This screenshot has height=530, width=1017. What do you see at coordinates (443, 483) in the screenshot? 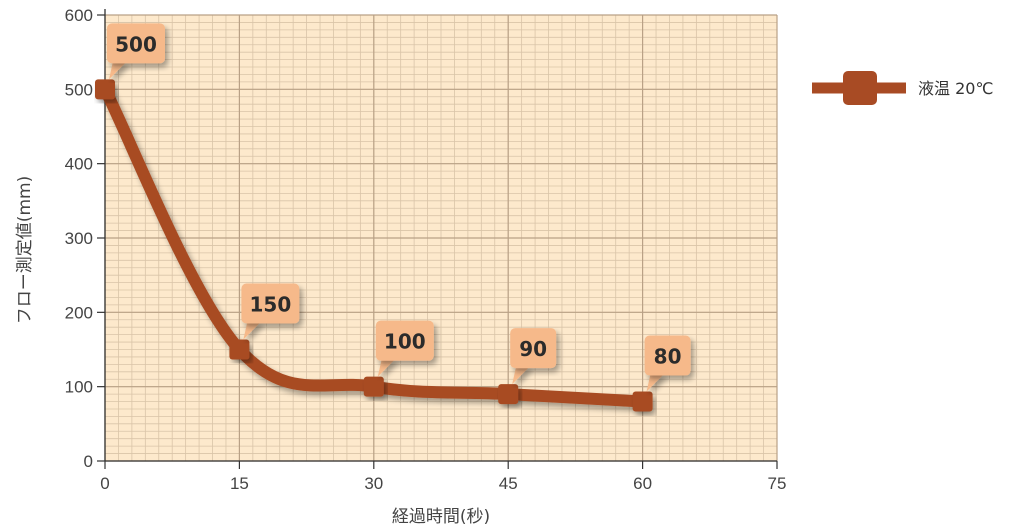
I see `x-tick-labels: 0 15 30 45 60 75` at bounding box center [443, 483].